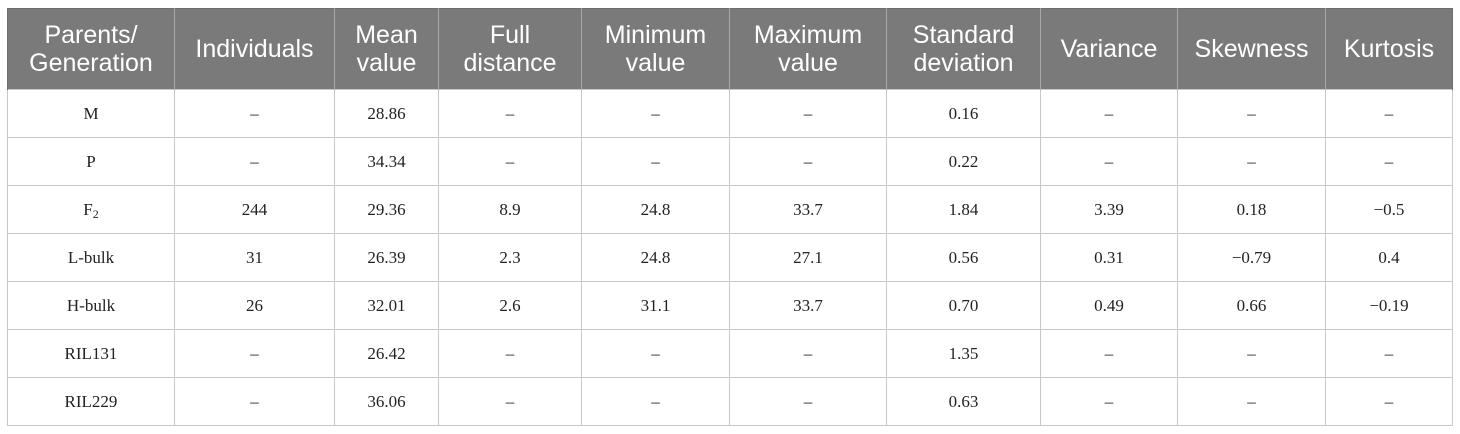 The image size is (1460, 434). What do you see at coordinates (1109, 209) in the screenshot?
I see `table-cell: 3.39` at bounding box center [1109, 209].